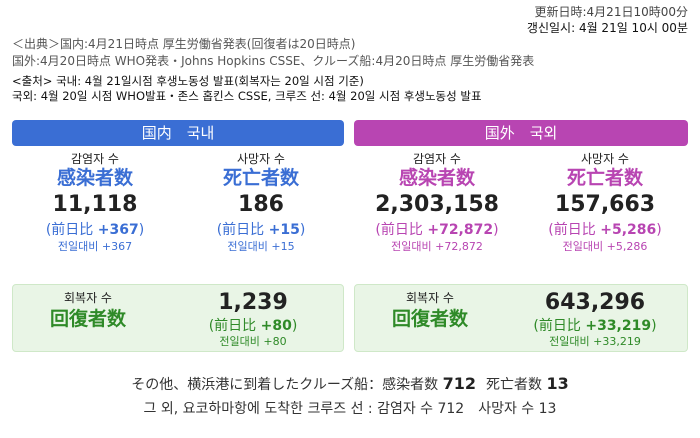 The height and width of the screenshot is (438, 700). Describe the element at coordinates (595, 326) in the screenshot. I see `stat-diff: (前日比 +33,219)` at that location.